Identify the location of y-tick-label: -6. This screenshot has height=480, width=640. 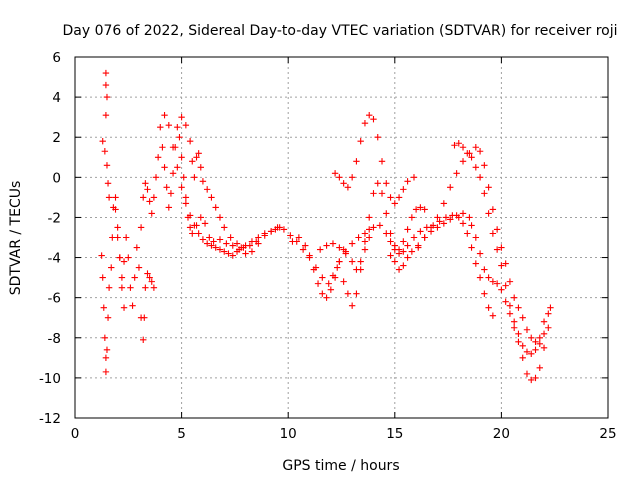
(54, 299).